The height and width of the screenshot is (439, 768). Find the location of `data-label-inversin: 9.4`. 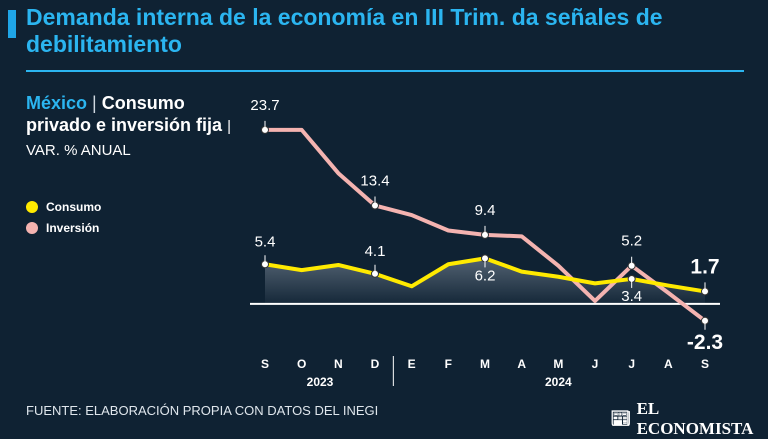

data-label-inversin: 9.4 is located at coordinates (485, 210).